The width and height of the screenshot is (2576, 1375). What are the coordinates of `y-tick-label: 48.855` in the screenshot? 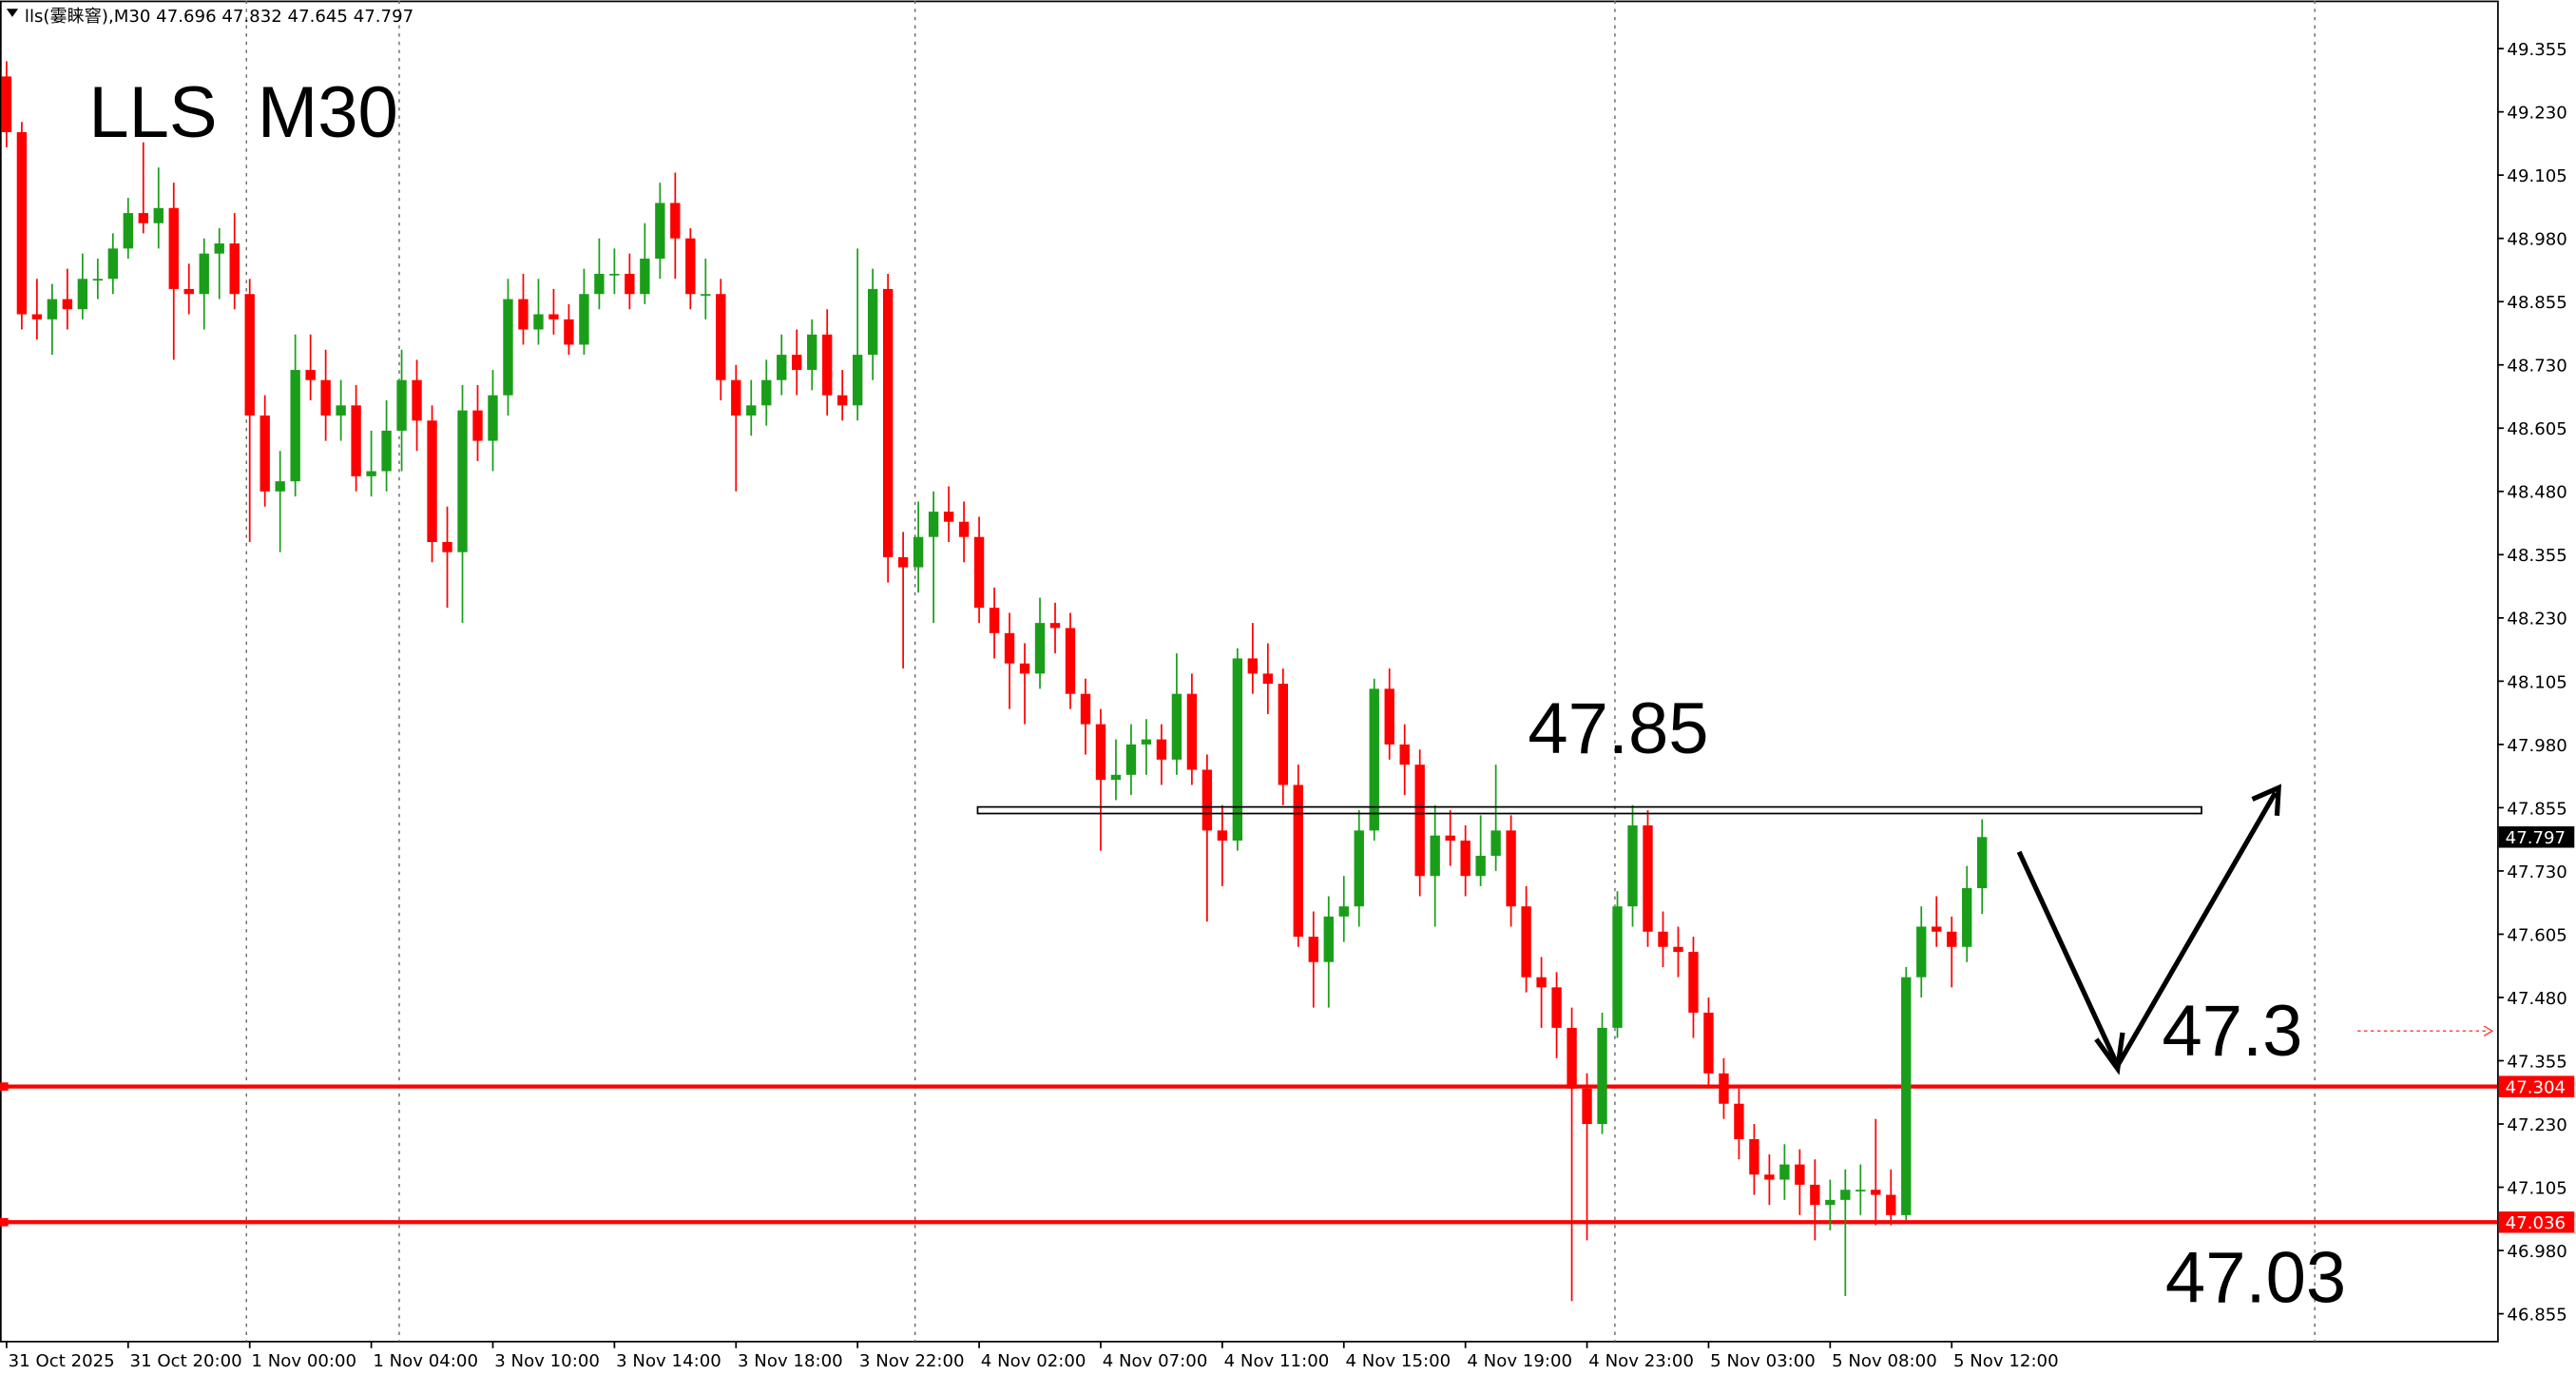 It's located at (2536, 303).